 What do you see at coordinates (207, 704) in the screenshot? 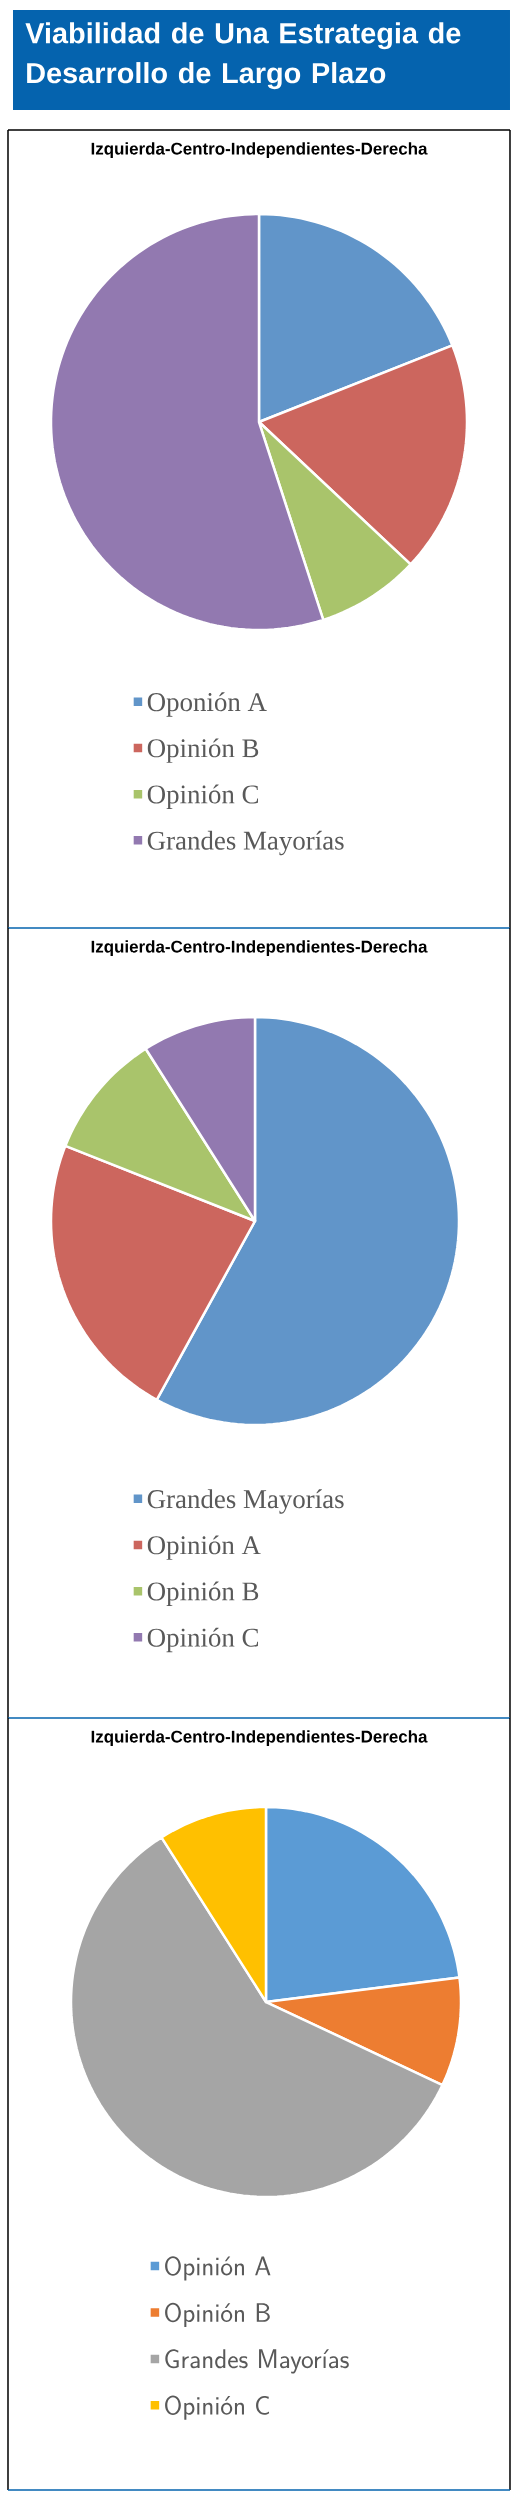
I see `legend-label: Oponión A` at bounding box center [207, 704].